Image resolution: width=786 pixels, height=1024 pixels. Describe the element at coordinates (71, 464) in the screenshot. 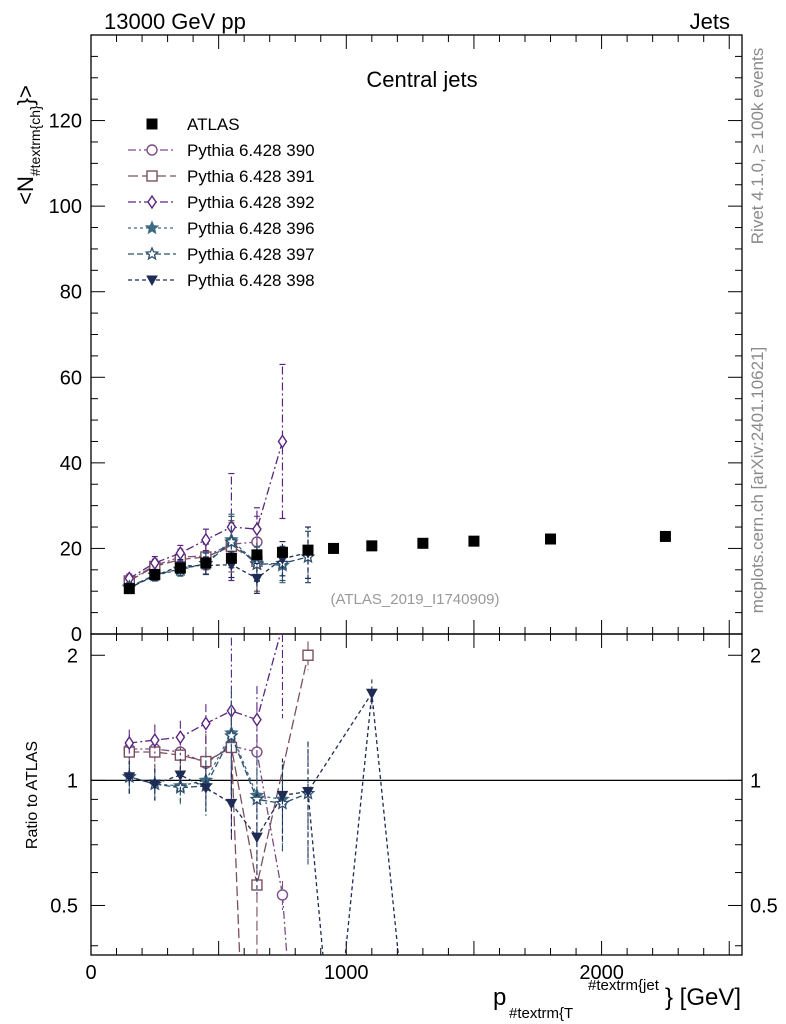

I see `main-y-tick-label: 40` at that location.